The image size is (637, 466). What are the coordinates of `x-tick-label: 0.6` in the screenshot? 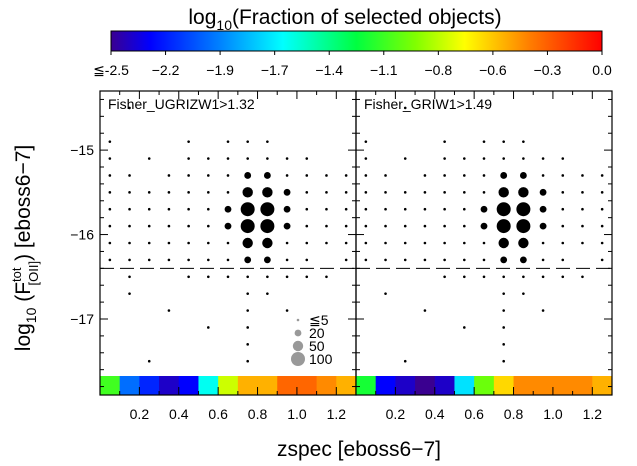 It's located at (474, 414).